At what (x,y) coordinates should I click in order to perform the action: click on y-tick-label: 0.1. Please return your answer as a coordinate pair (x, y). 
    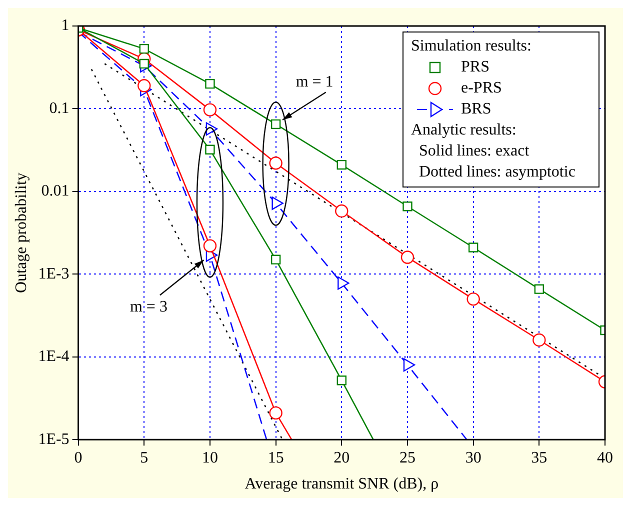
    Looking at the image, I should click on (59, 108).